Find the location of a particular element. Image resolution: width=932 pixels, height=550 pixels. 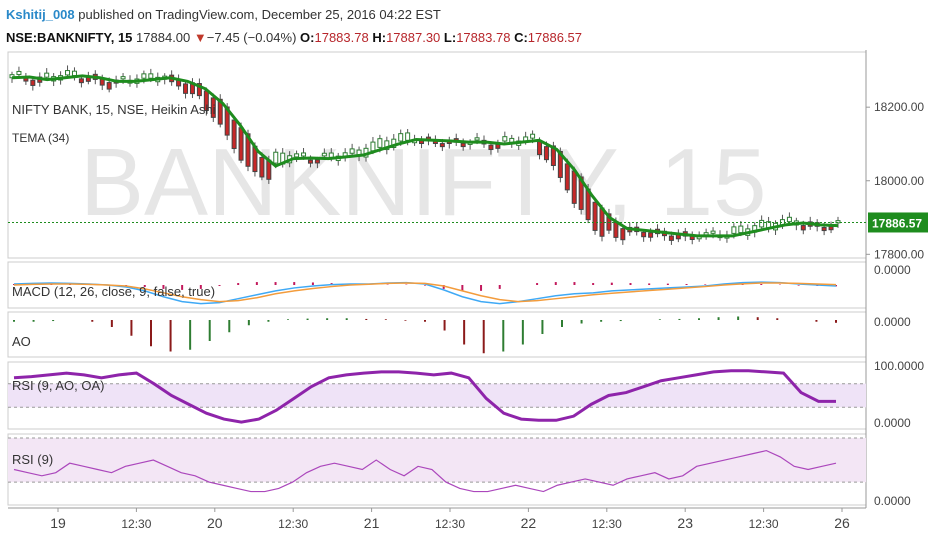

last-price-label: 17886.57 is located at coordinates (897, 223).